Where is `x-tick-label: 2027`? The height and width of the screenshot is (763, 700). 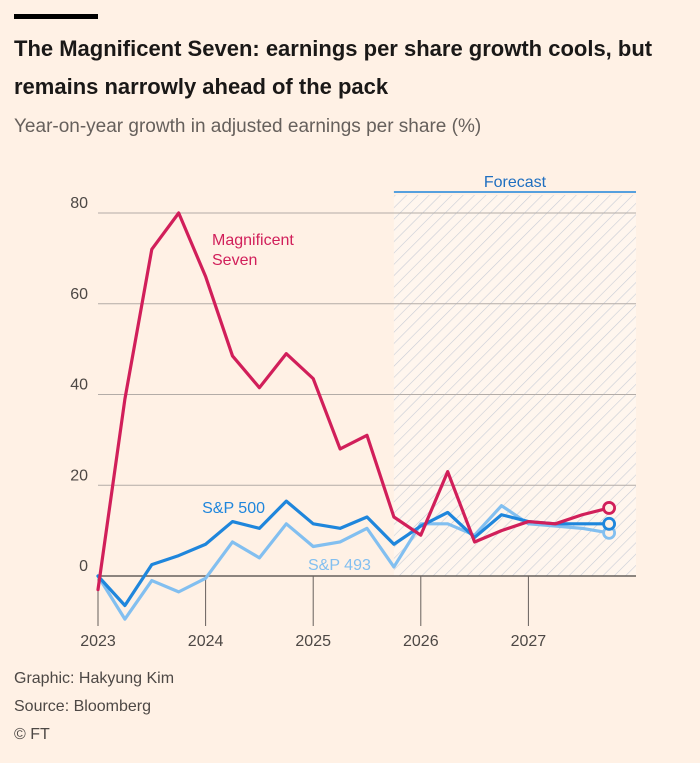
x-tick-label: 2027 is located at coordinates (529, 641).